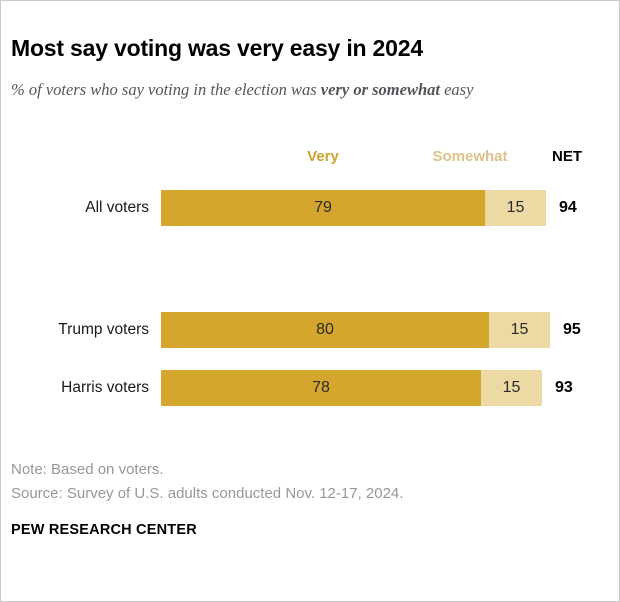 The height and width of the screenshot is (602, 620). What do you see at coordinates (117, 207) in the screenshot?
I see `row-label: All voters` at bounding box center [117, 207].